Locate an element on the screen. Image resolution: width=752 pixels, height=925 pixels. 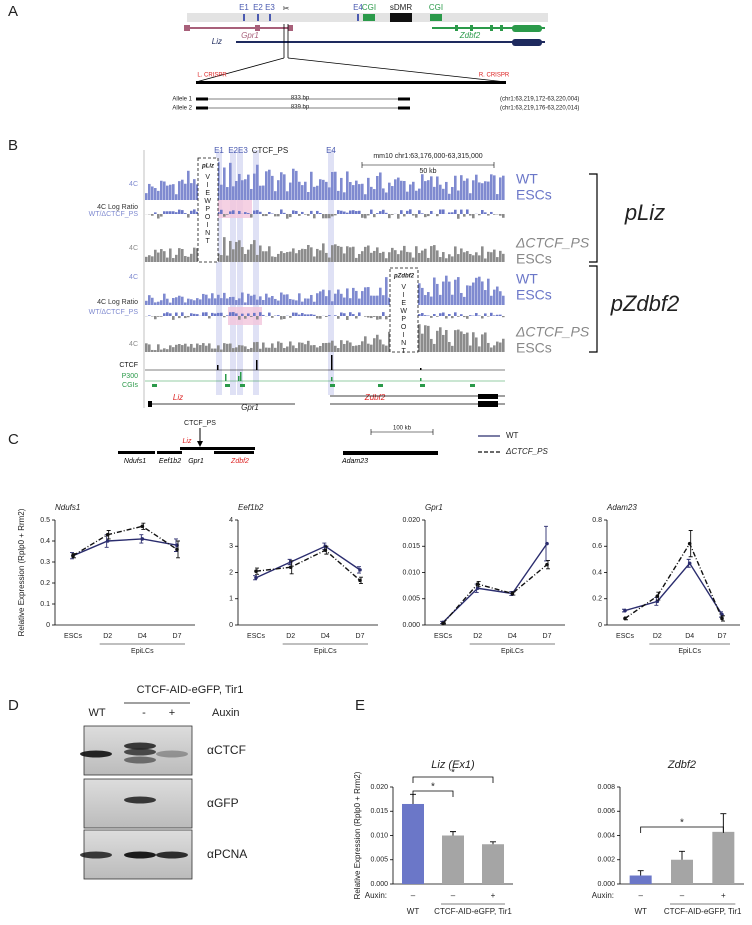
panel-label: C is located at coordinates (13, 439).